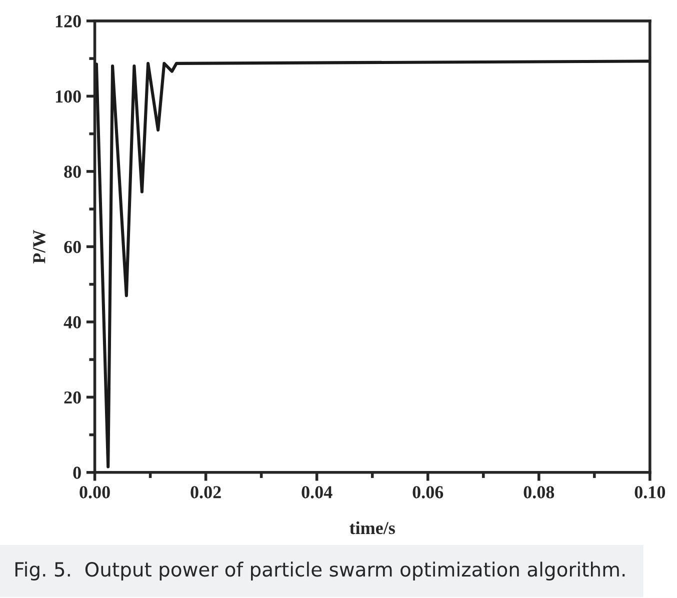  I want to click on y-axis-title: P/W, so click(39, 247).